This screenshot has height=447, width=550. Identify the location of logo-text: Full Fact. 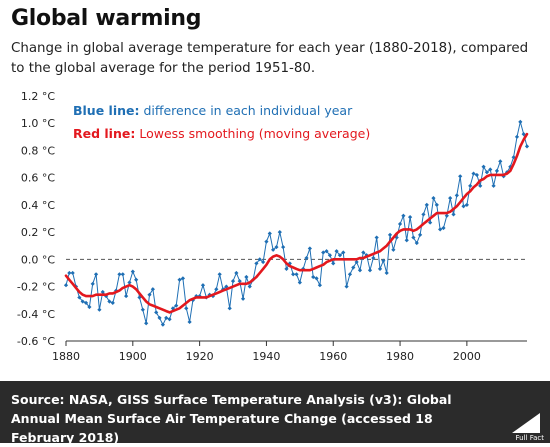
(529, 438).